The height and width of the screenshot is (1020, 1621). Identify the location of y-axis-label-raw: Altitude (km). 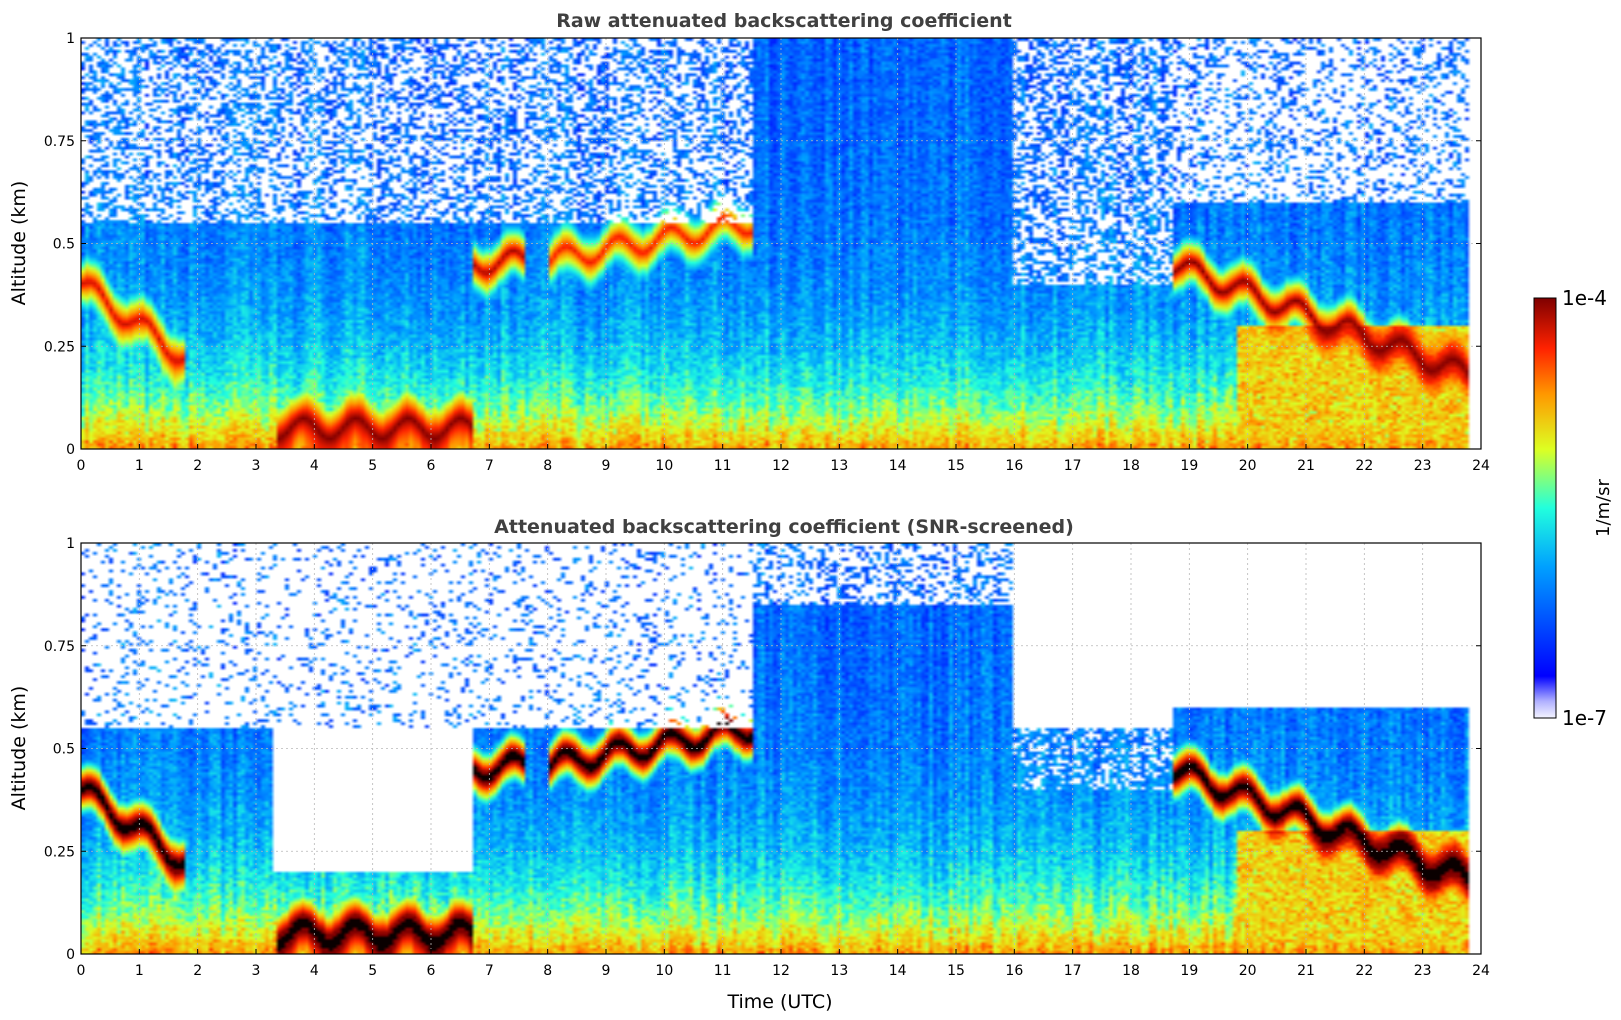
(19, 243).